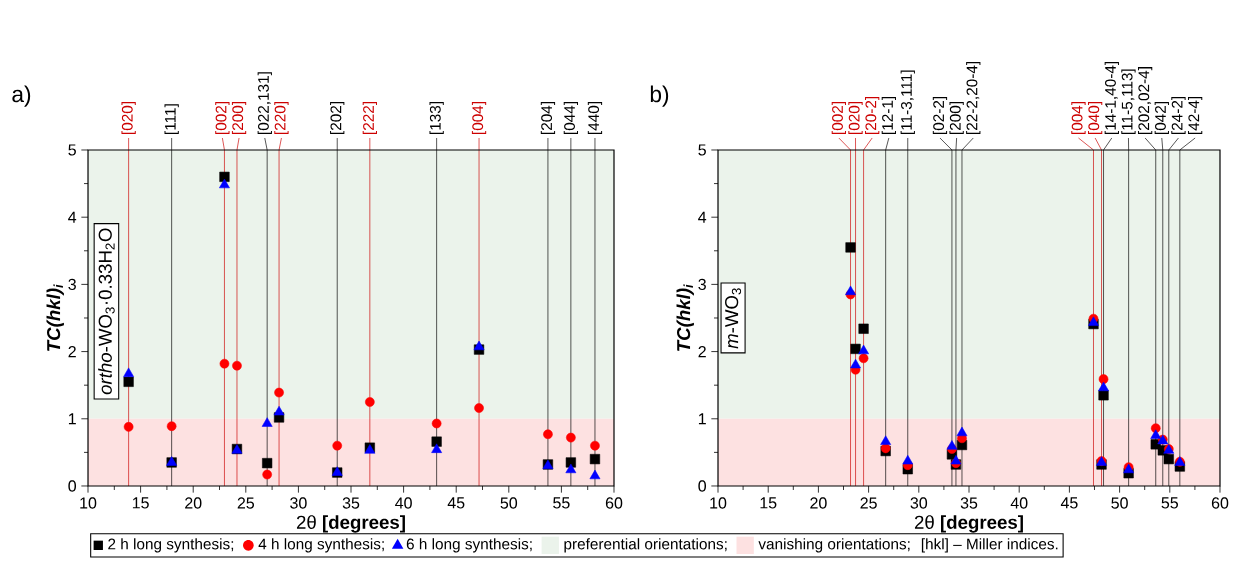  Describe the element at coordinates (1195, 115) in the screenshot. I see `annotation: [42-4]` at that location.